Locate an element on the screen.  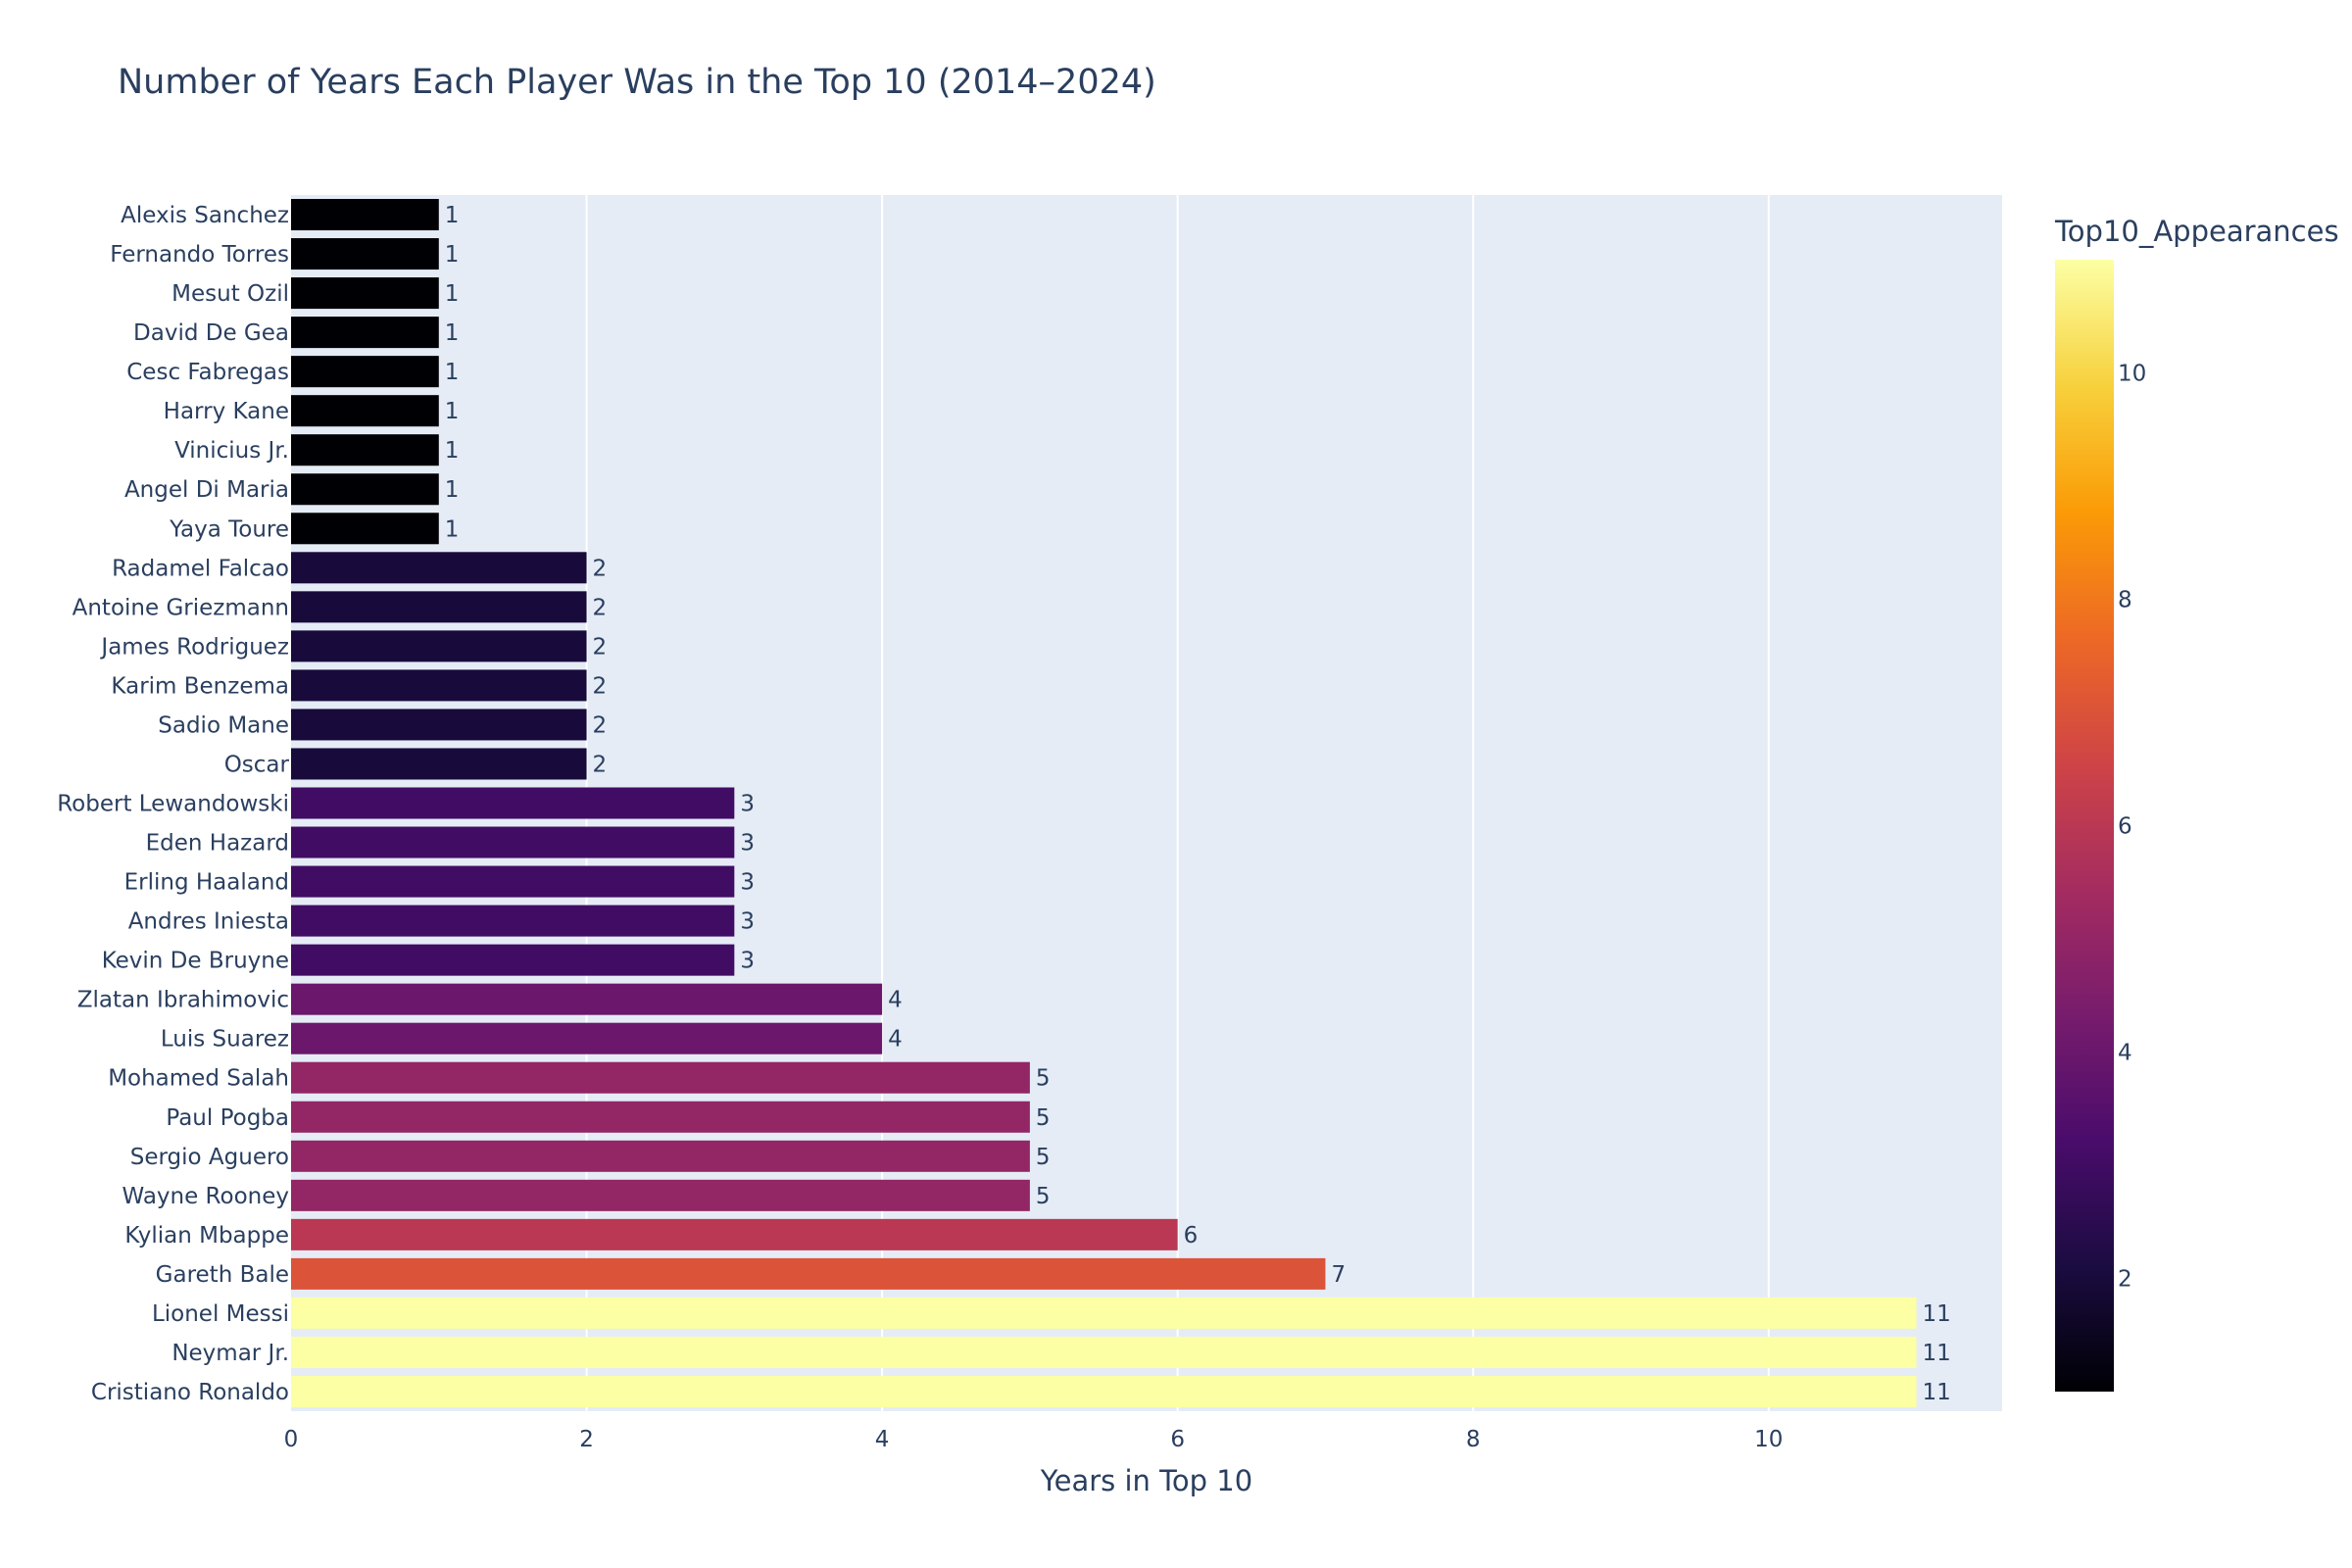
colorbar-tick-label: 2 is located at coordinates (2125, 1280).